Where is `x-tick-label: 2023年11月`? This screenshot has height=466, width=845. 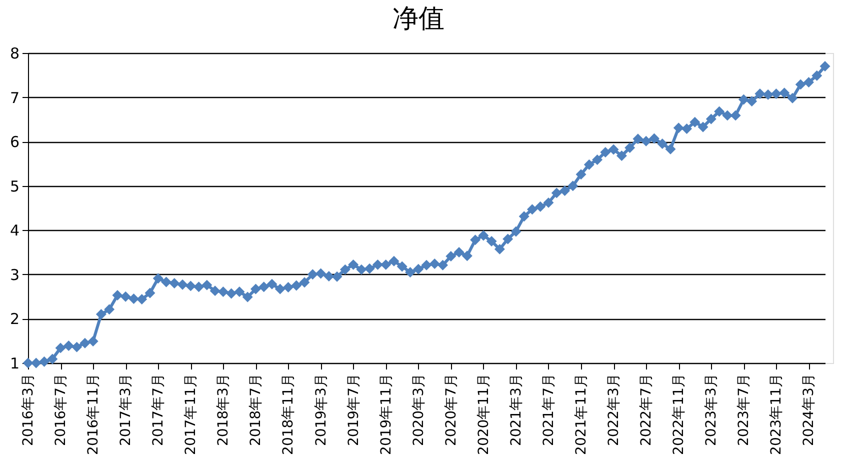
x-tick-label: 2023年11月 is located at coordinates (776, 414).